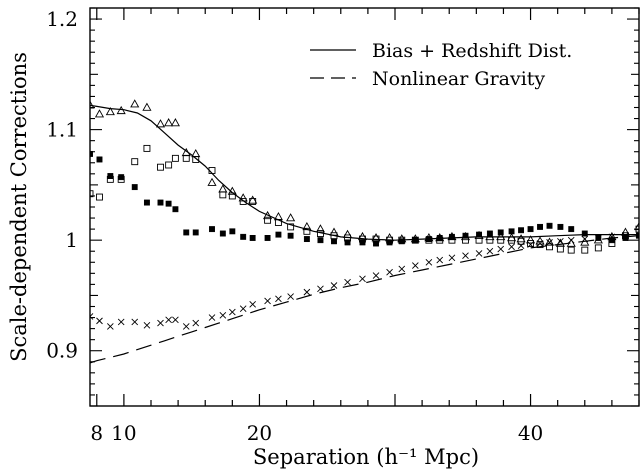 This screenshot has width=641, height=475. I want to click on x-tick-label: 40, so click(530, 433).